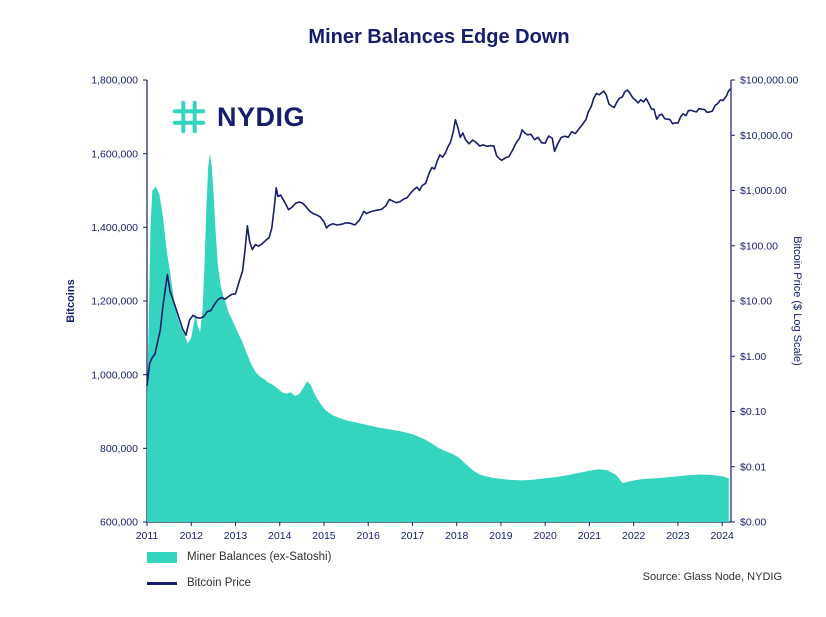  What do you see at coordinates (114, 81) in the screenshot?
I see `left-axis-tick-label: 1,800,000` at bounding box center [114, 81].